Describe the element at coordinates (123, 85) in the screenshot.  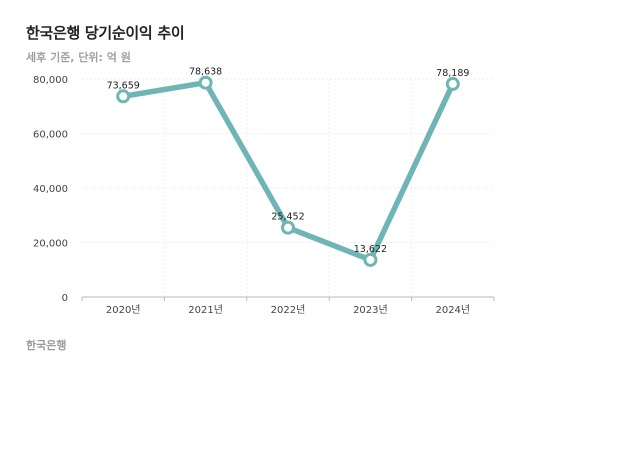
I see `data-label: 73,659` at that location.